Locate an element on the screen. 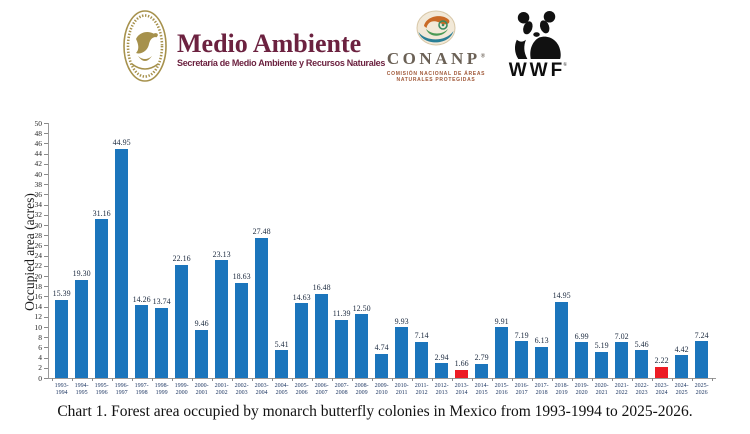 The height and width of the screenshot is (434, 750). bar-value-label: 23.13 is located at coordinates (221, 254).